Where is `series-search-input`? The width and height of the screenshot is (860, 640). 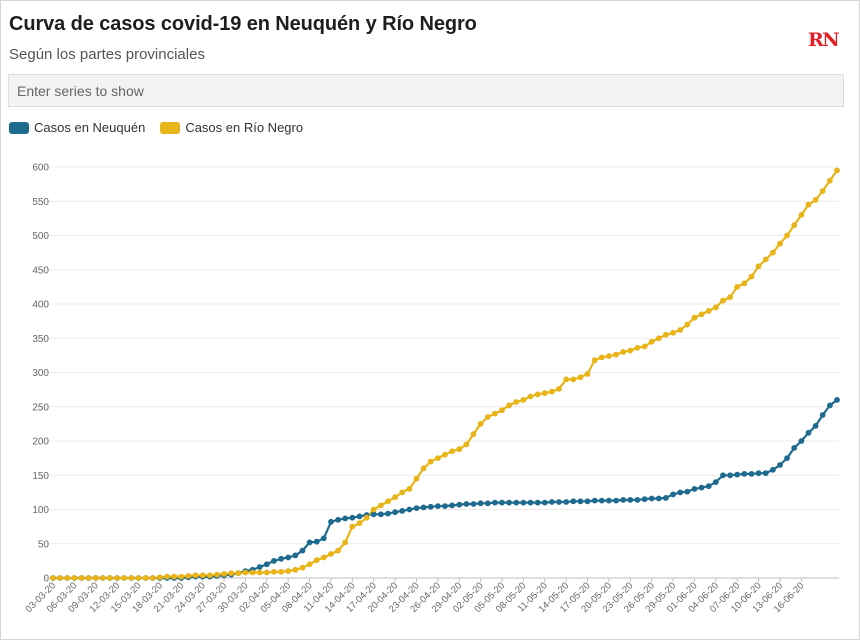 series-search-input is located at coordinates (426, 90).